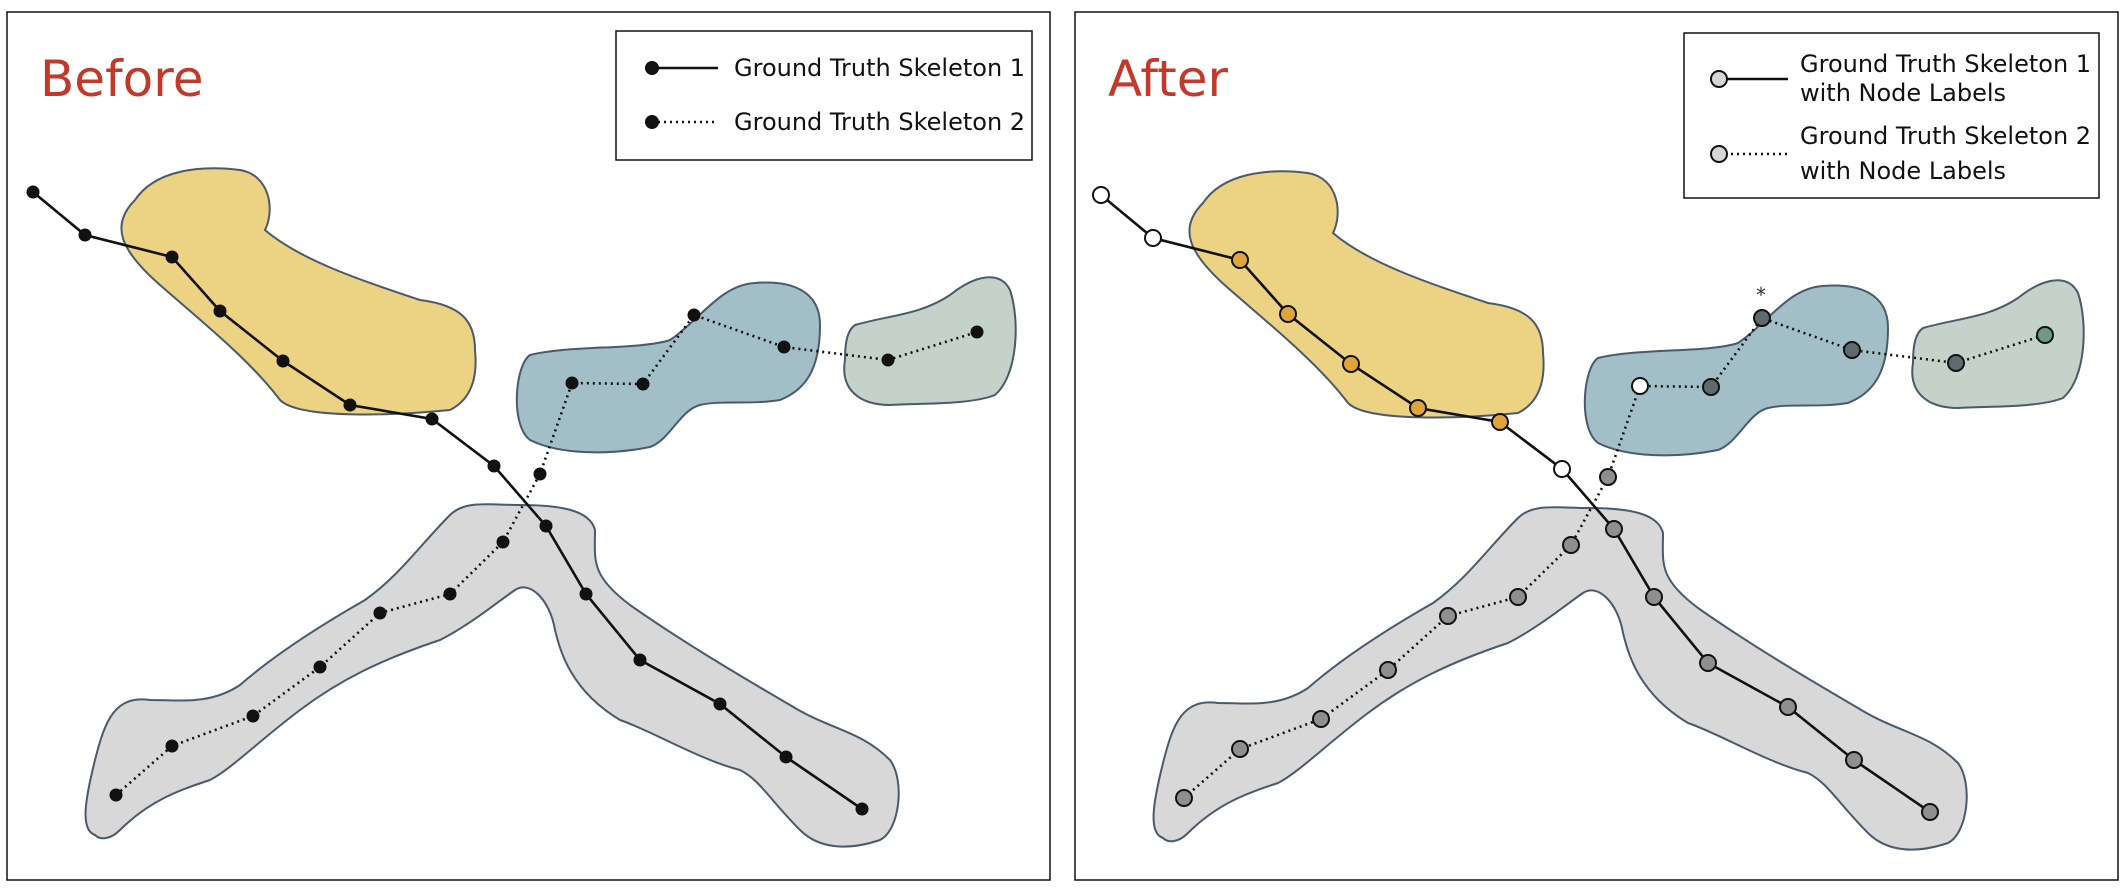 The height and width of the screenshot is (892, 2128). What do you see at coordinates (492, 675) in the screenshot?
I see `before-region-gray` at bounding box center [492, 675].